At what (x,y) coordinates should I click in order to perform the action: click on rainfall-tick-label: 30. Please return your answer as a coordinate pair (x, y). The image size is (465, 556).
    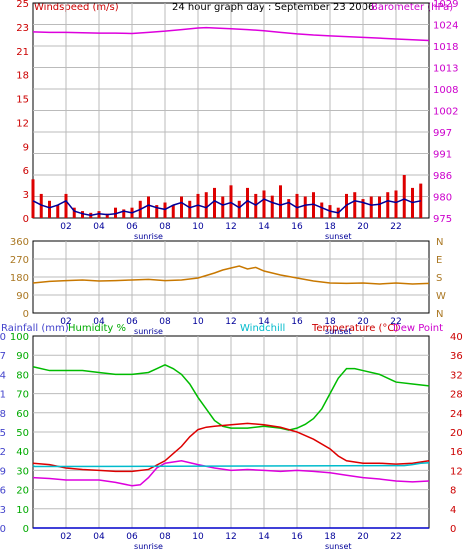
    Looking at the image, I should click on (3, 337).